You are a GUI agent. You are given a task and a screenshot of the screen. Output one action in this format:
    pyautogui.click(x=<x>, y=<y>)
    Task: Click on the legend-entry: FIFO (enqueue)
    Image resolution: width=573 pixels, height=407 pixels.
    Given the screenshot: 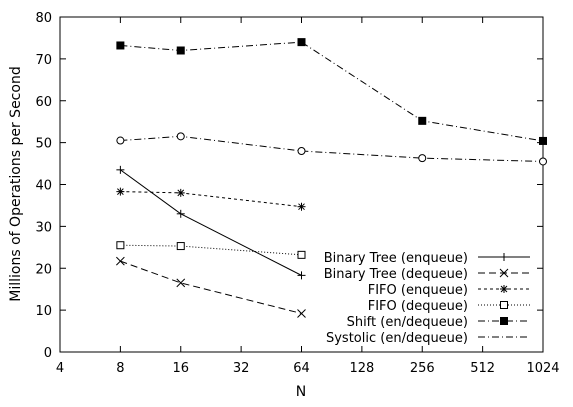 What is the action you would take?
    pyautogui.click(x=449, y=290)
    